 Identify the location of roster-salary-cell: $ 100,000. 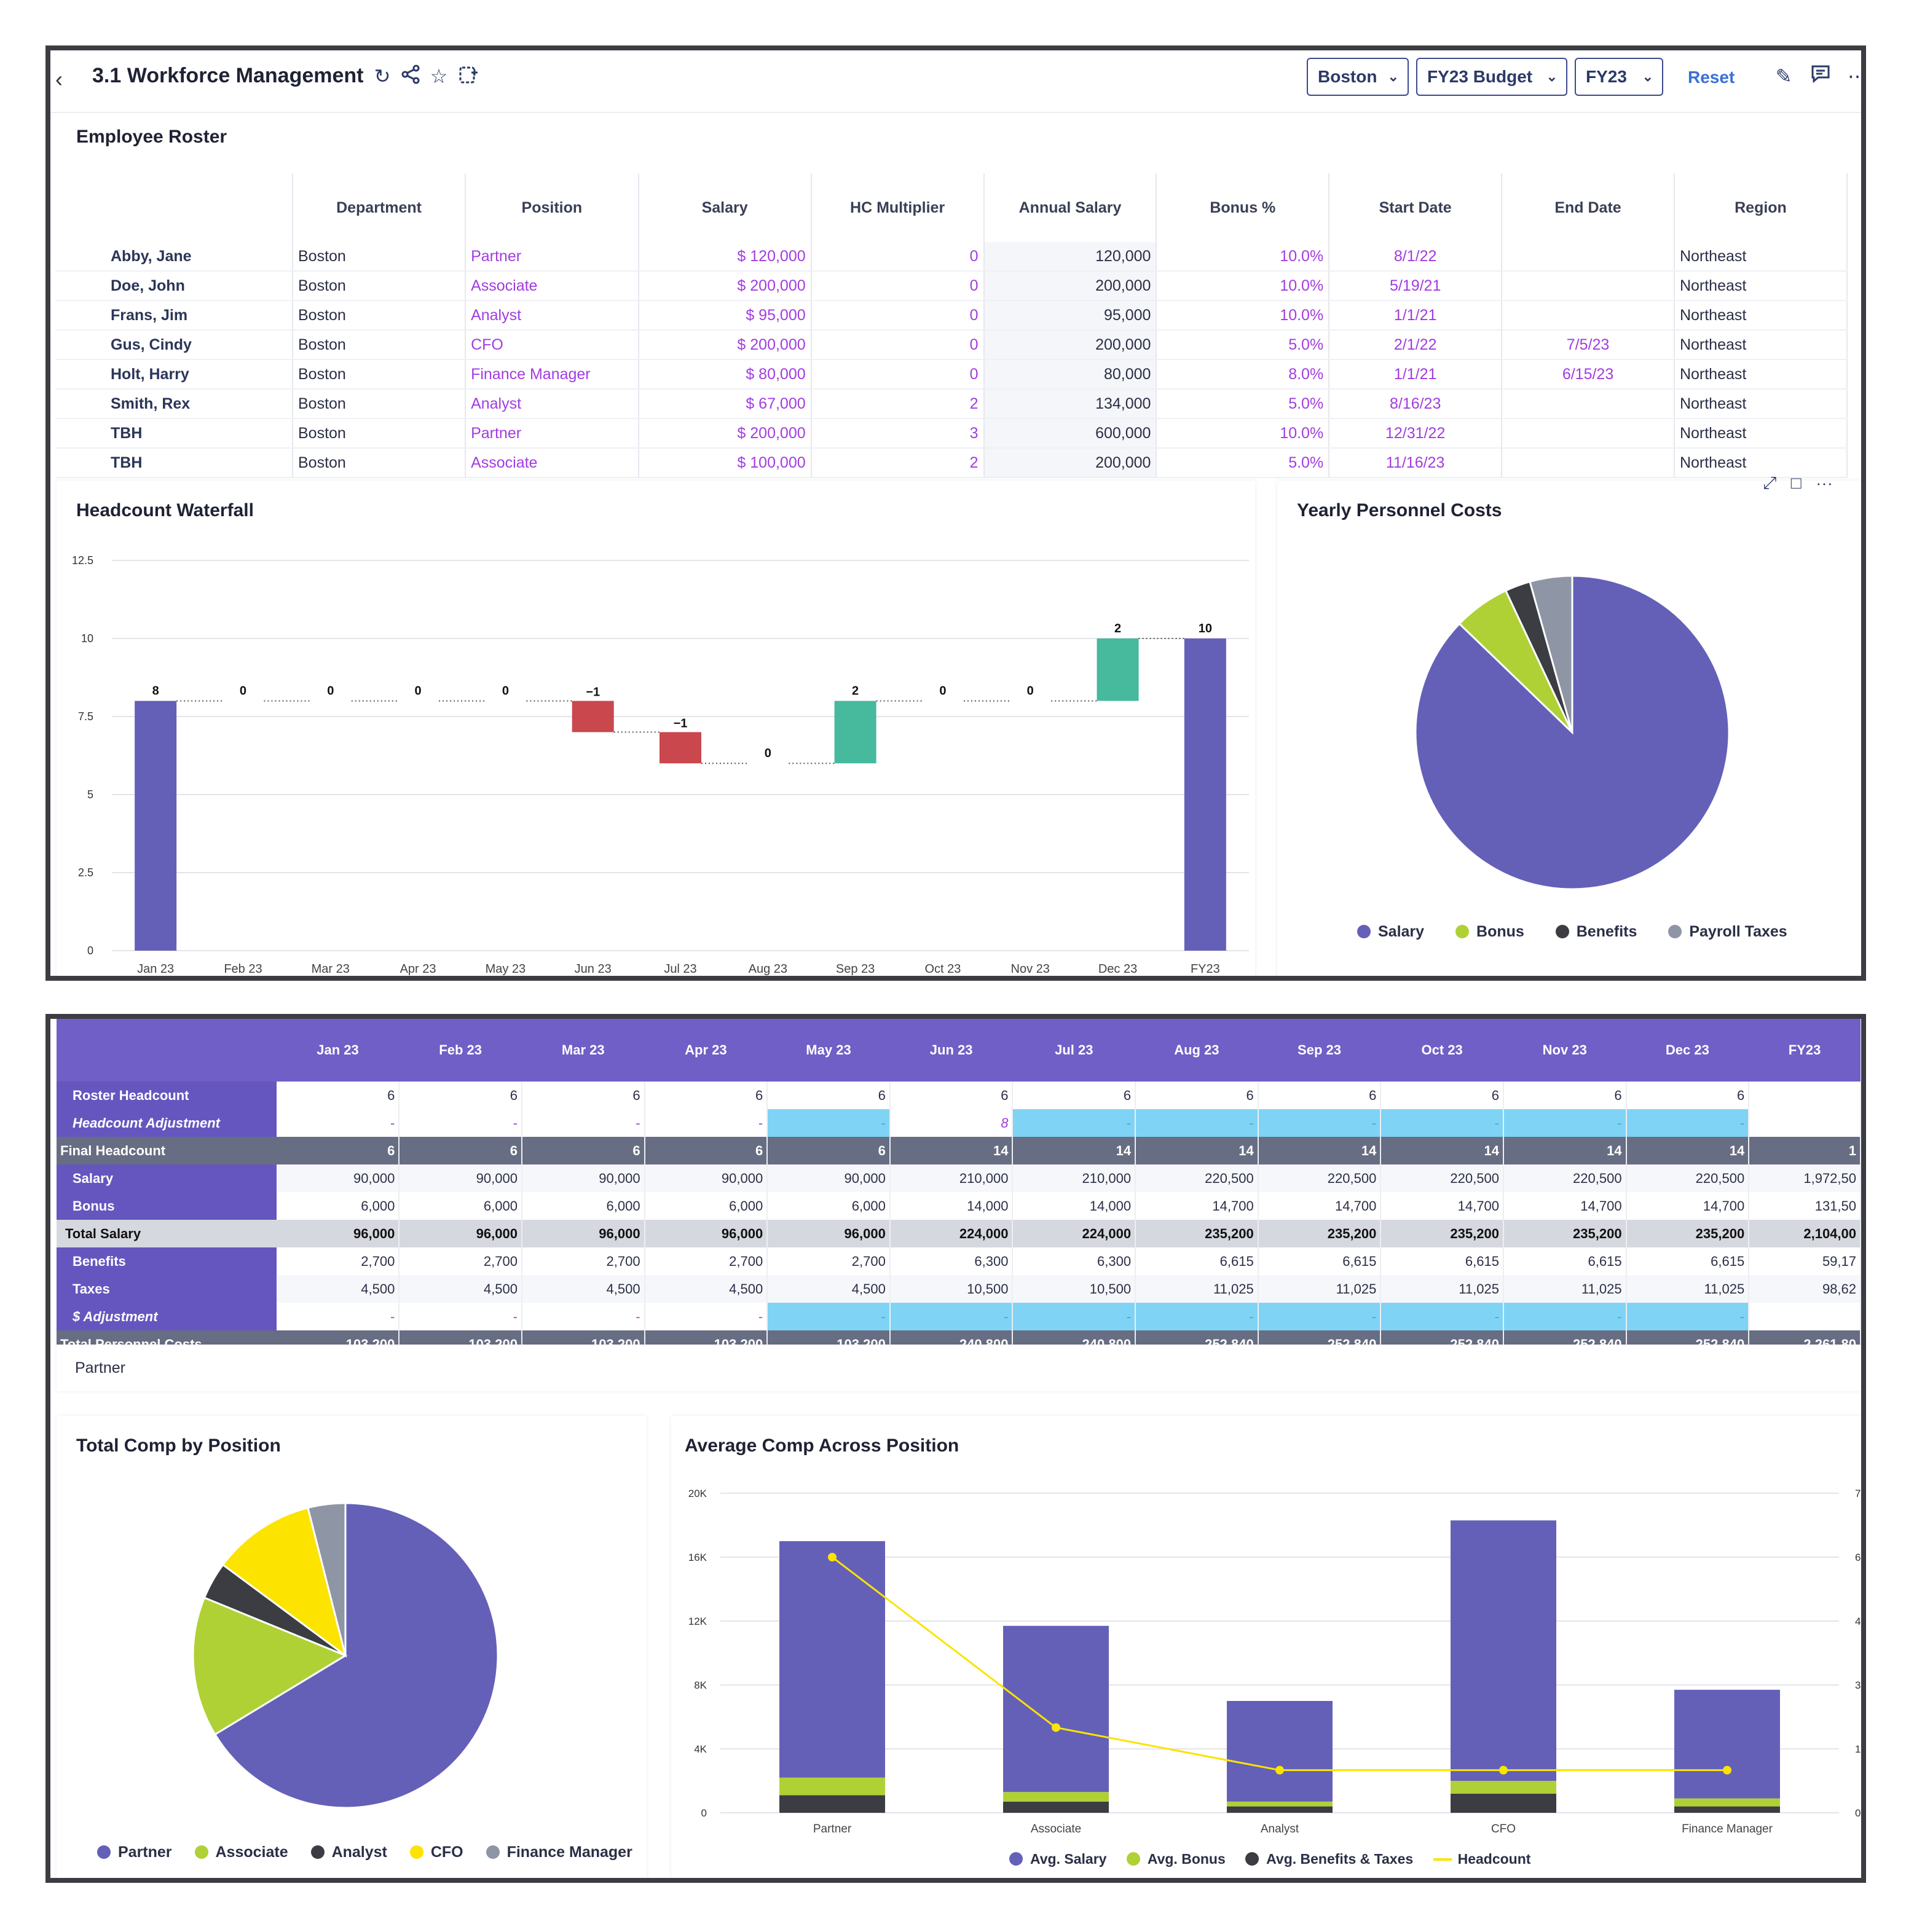
(725, 463).